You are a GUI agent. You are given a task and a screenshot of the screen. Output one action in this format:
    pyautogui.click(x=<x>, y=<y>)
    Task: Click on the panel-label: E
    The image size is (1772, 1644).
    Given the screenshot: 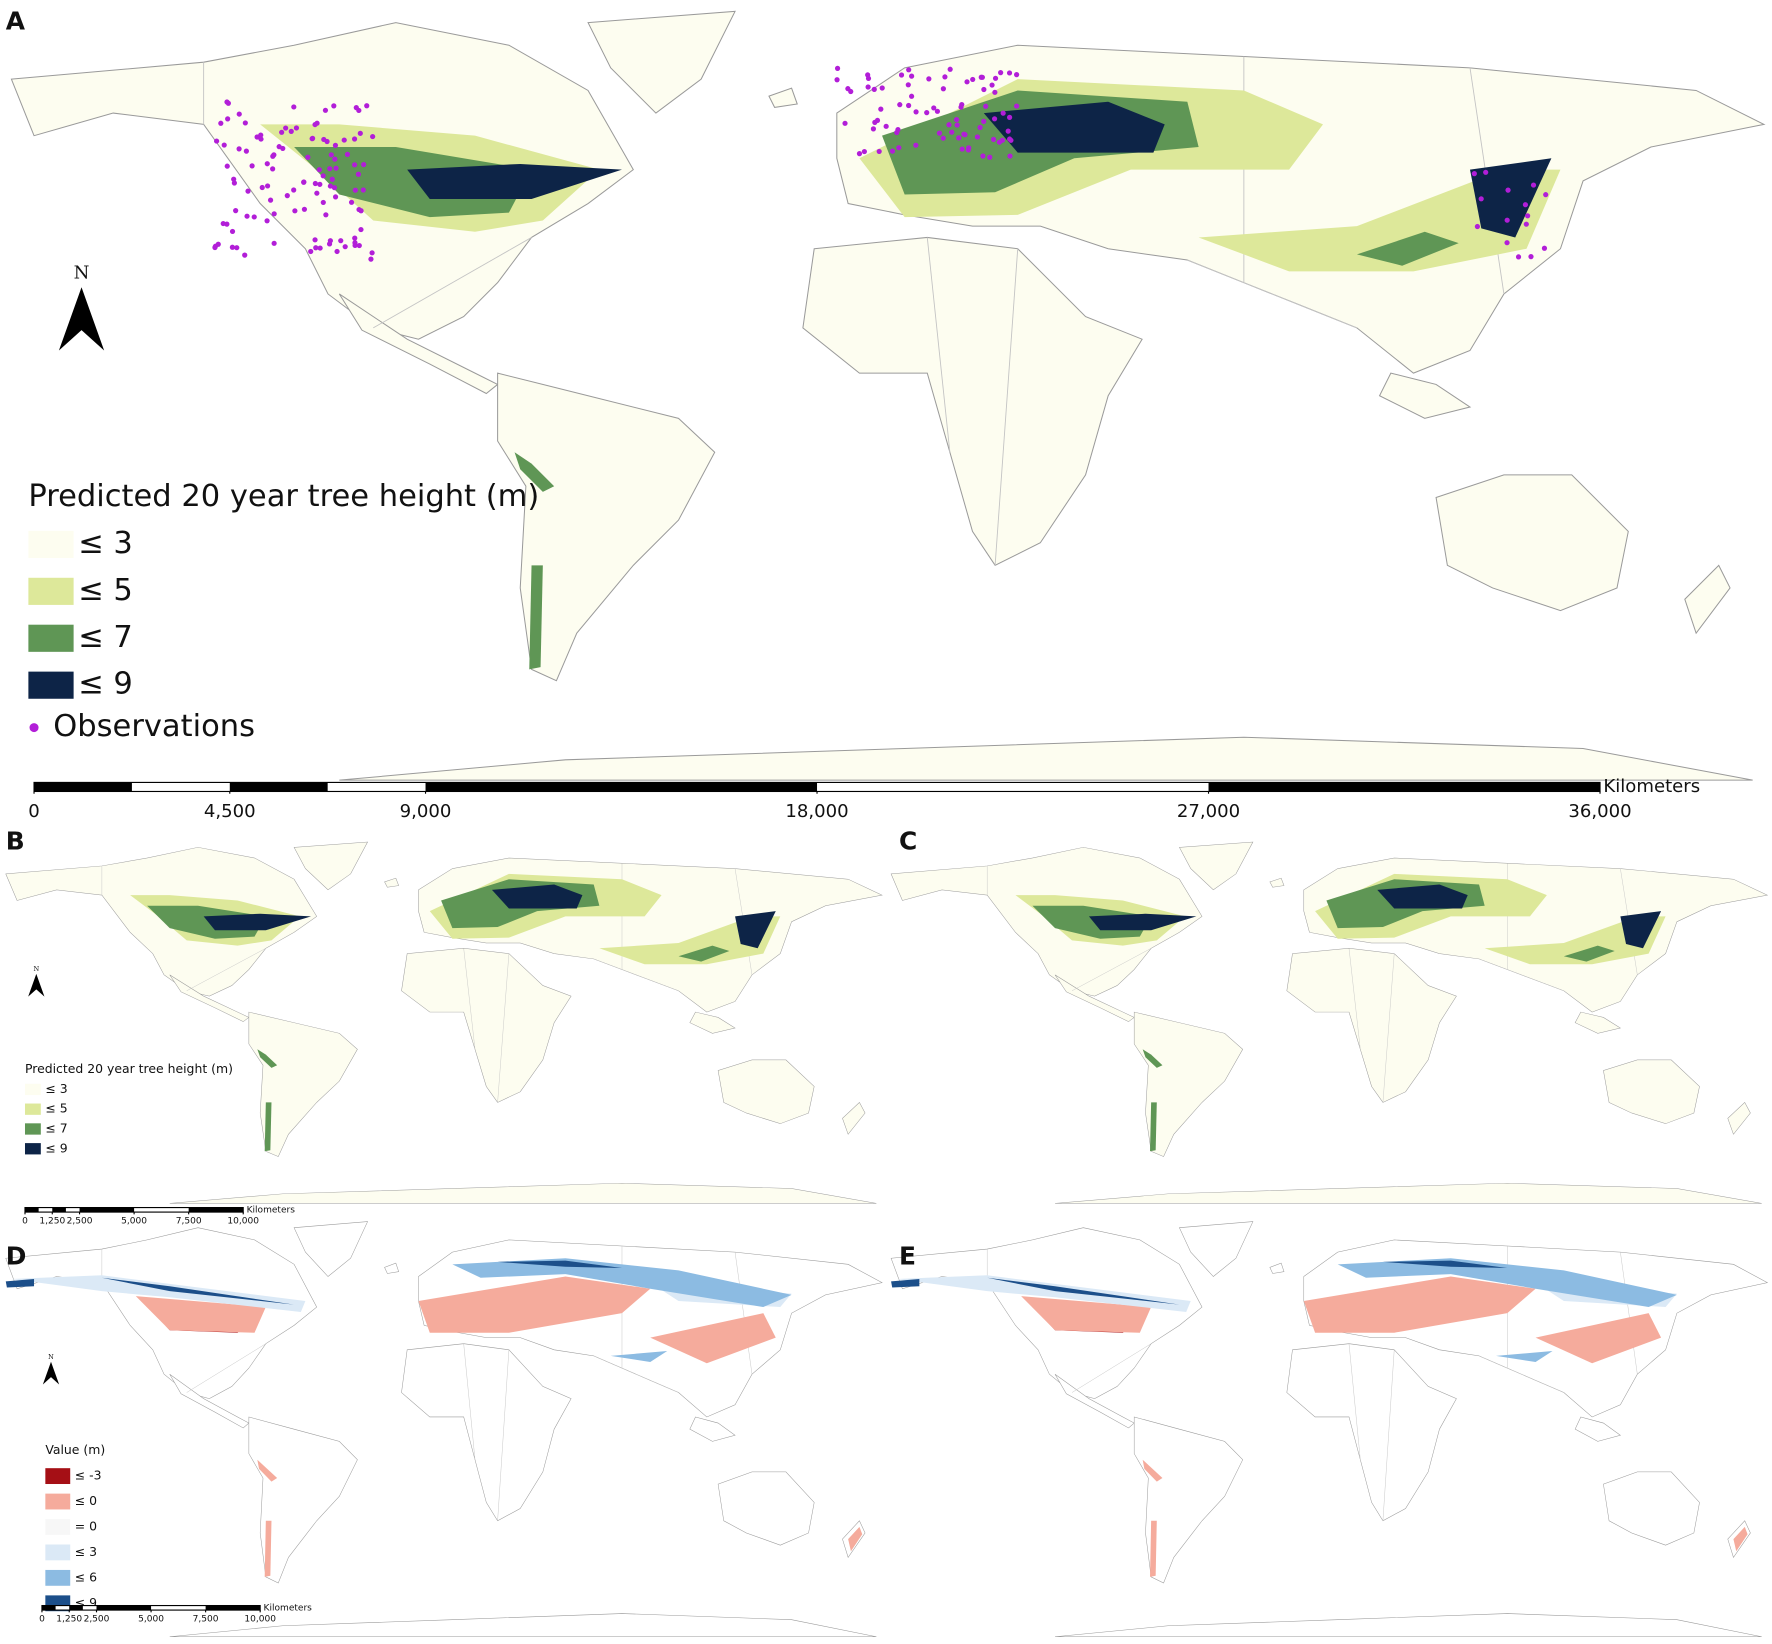 What is the action you would take?
    pyautogui.click(x=907, y=1255)
    